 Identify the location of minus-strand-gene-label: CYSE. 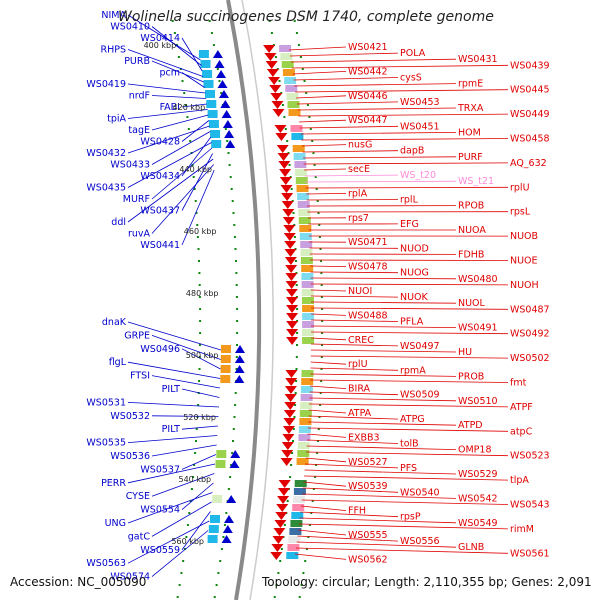
(138, 496).